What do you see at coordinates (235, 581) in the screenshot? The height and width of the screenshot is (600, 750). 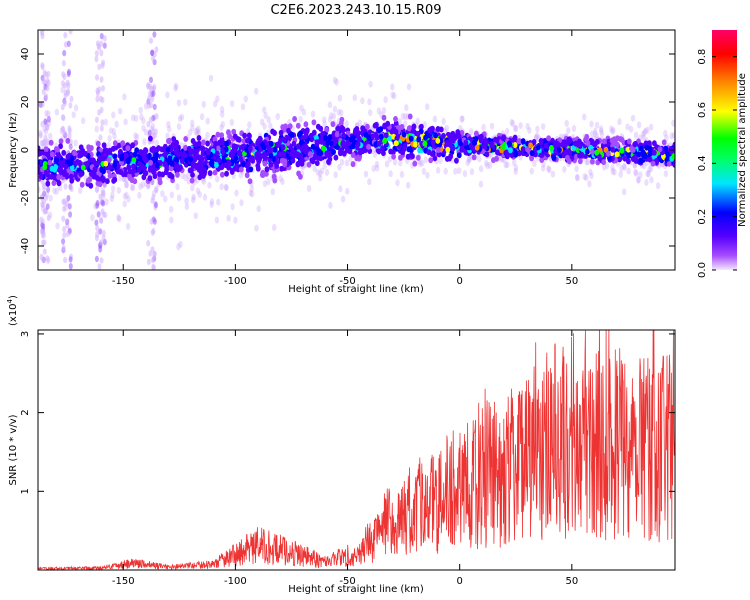 I see `x-tick-label: -100` at bounding box center [235, 581].